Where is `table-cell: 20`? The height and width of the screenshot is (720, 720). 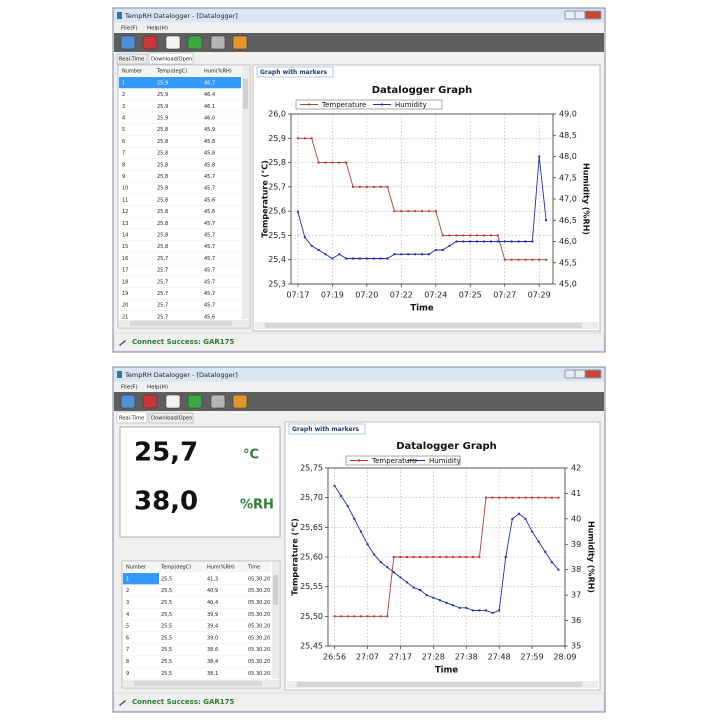
table-cell: 20 is located at coordinates (125, 306).